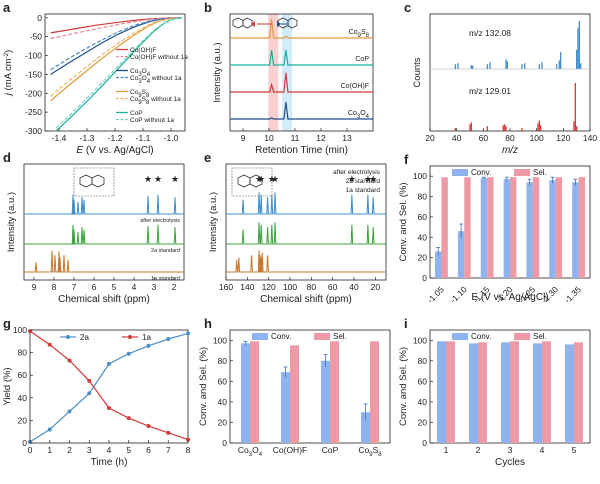 Image resolution: width=600 pixels, height=484 pixels. I want to click on panel-a-ytick-label: -150, so click(33, 74).